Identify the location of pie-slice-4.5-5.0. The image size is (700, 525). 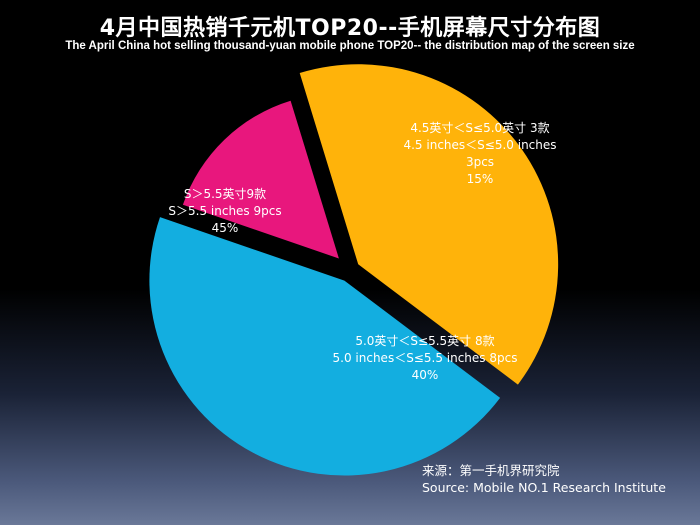
(260, 179).